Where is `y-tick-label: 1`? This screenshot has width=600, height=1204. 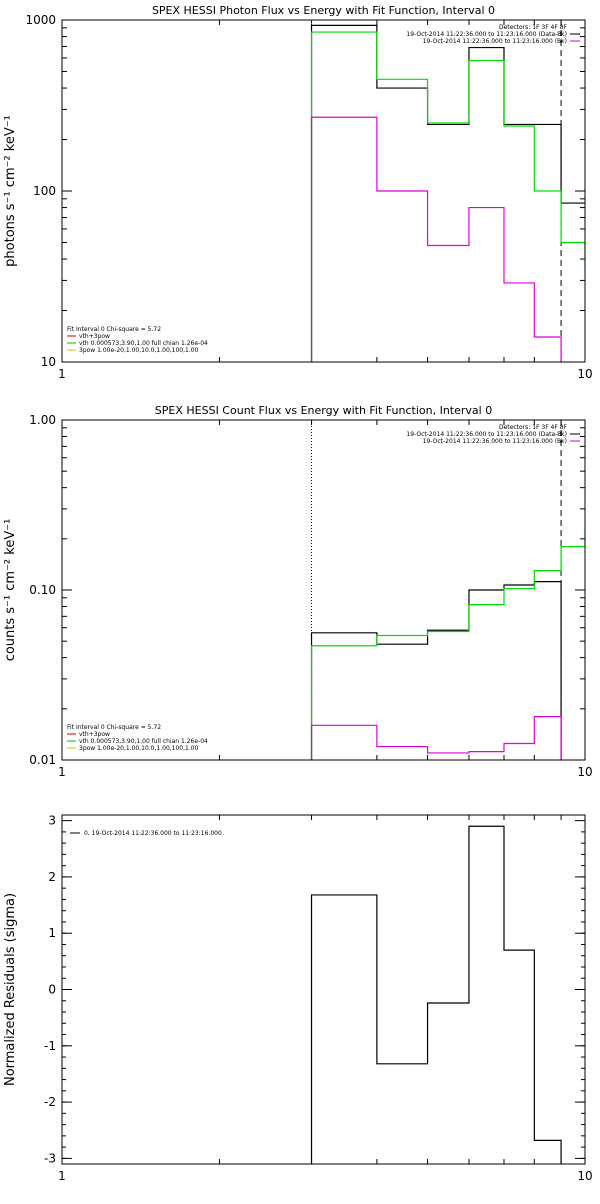
y-tick-label: 1 is located at coordinates (52, 933).